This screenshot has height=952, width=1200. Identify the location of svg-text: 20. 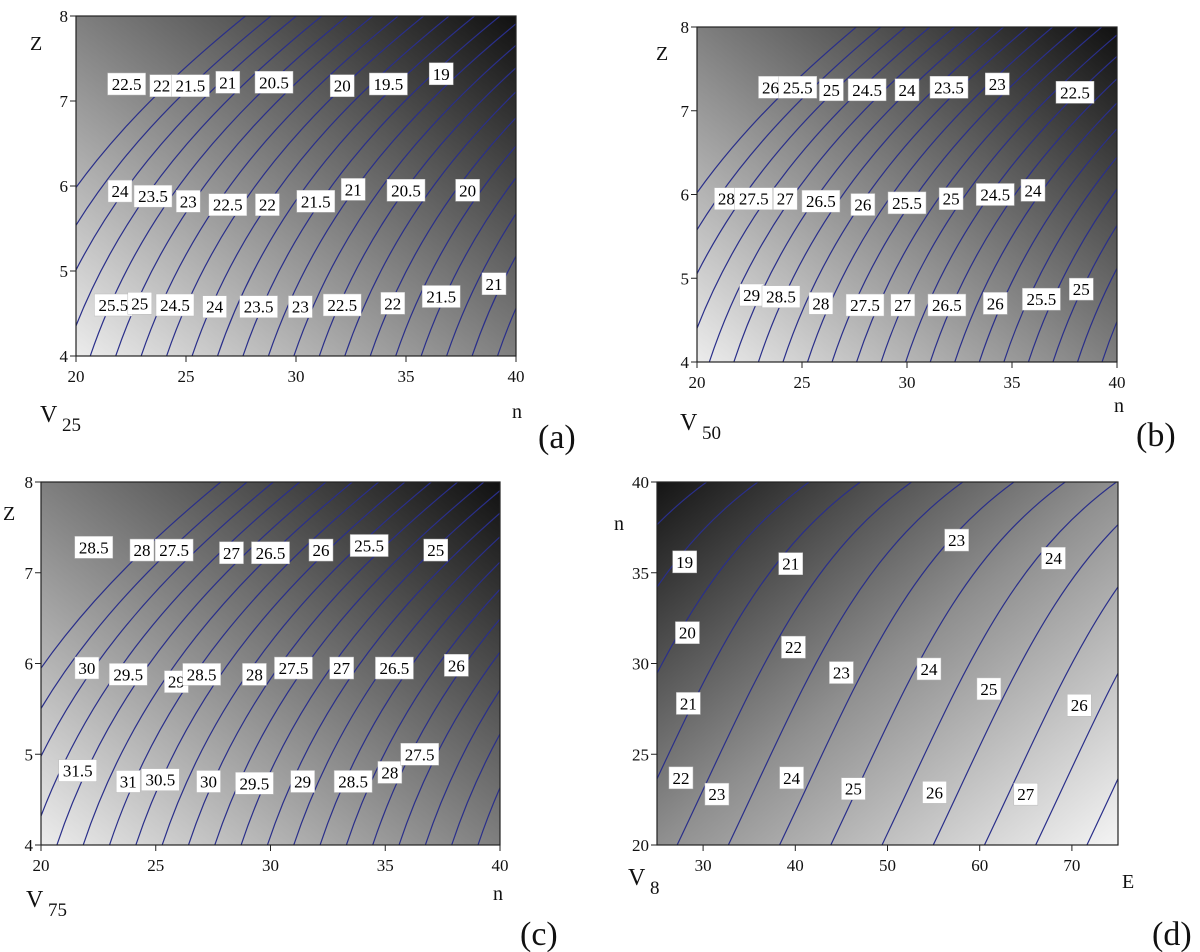
(687, 633).